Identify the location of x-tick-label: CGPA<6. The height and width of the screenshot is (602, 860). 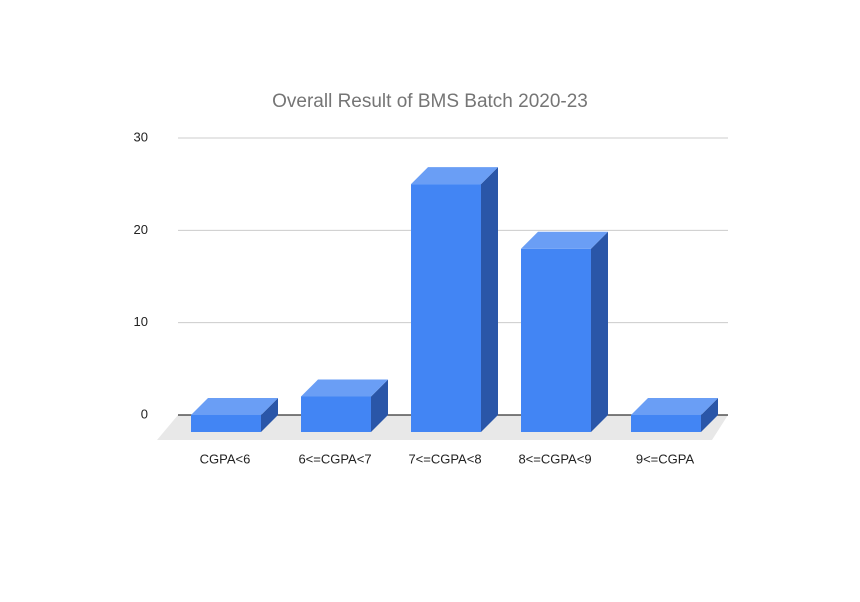
(225, 458).